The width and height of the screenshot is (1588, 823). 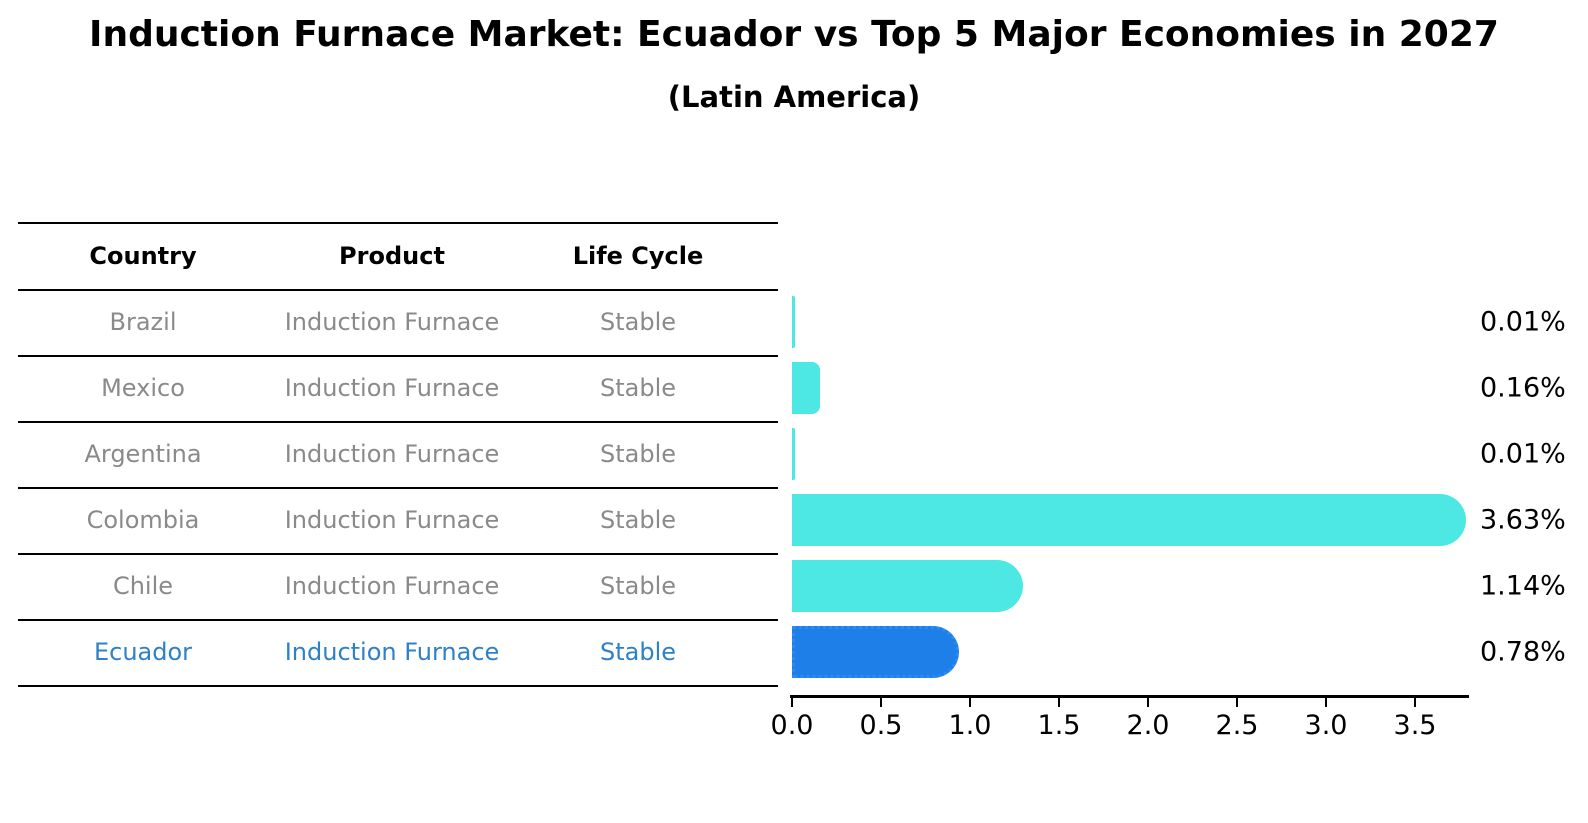 What do you see at coordinates (1523, 520) in the screenshot?
I see `value-label: 3.63%` at bounding box center [1523, 520].